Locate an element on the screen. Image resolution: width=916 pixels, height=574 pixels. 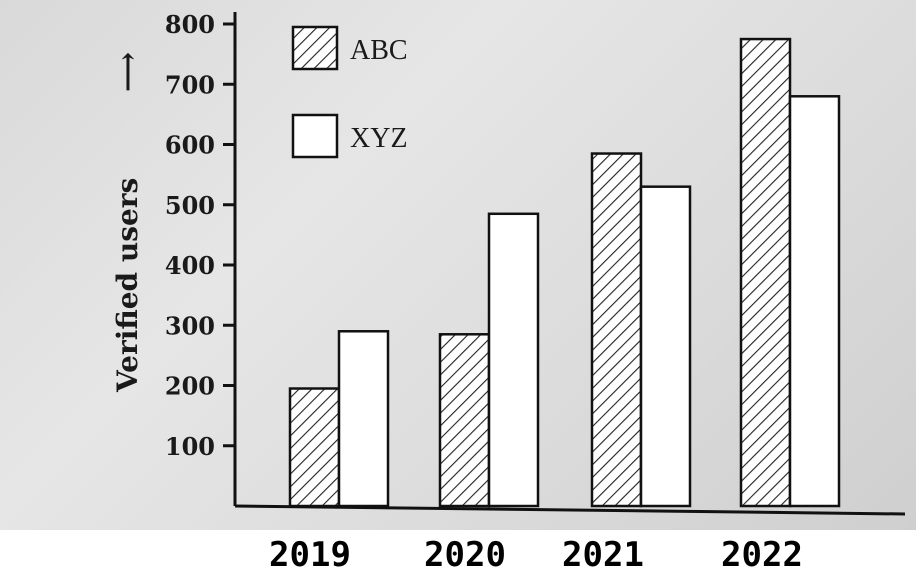
x-ticks-group: 2019 2020 2021 2022 is located at coordinates (536, 554).